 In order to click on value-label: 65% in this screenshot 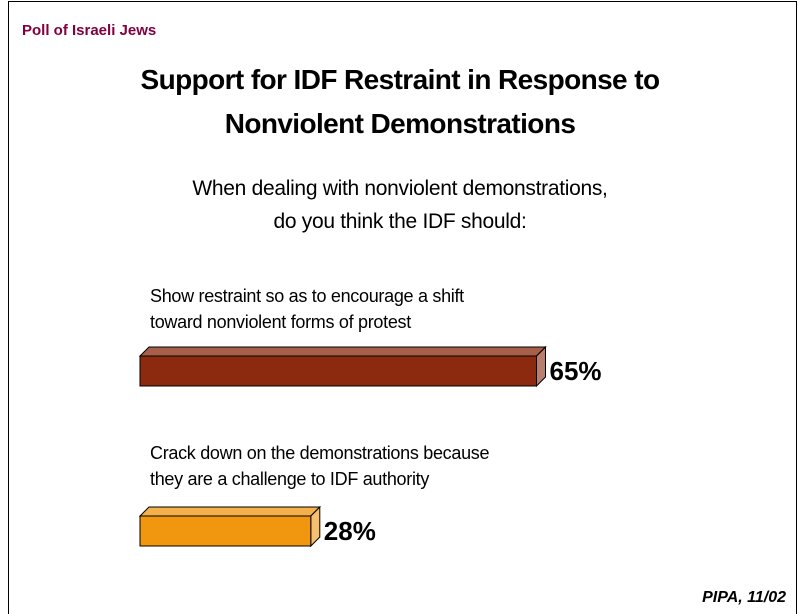, I will do `click(576, 371)`.